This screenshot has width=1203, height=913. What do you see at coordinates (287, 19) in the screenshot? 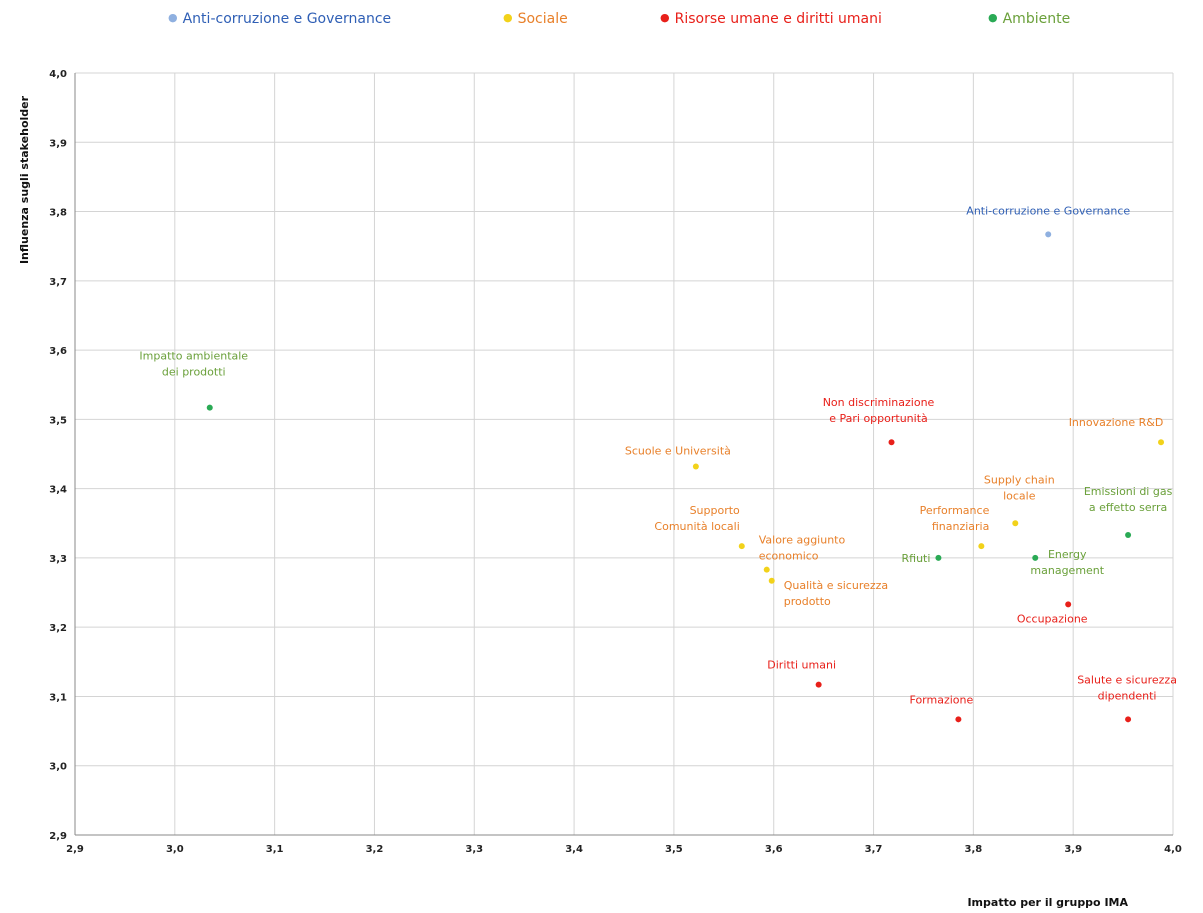
I see `legend-label: Anti-corruzione e Governance` at bounding box center [287, 19].